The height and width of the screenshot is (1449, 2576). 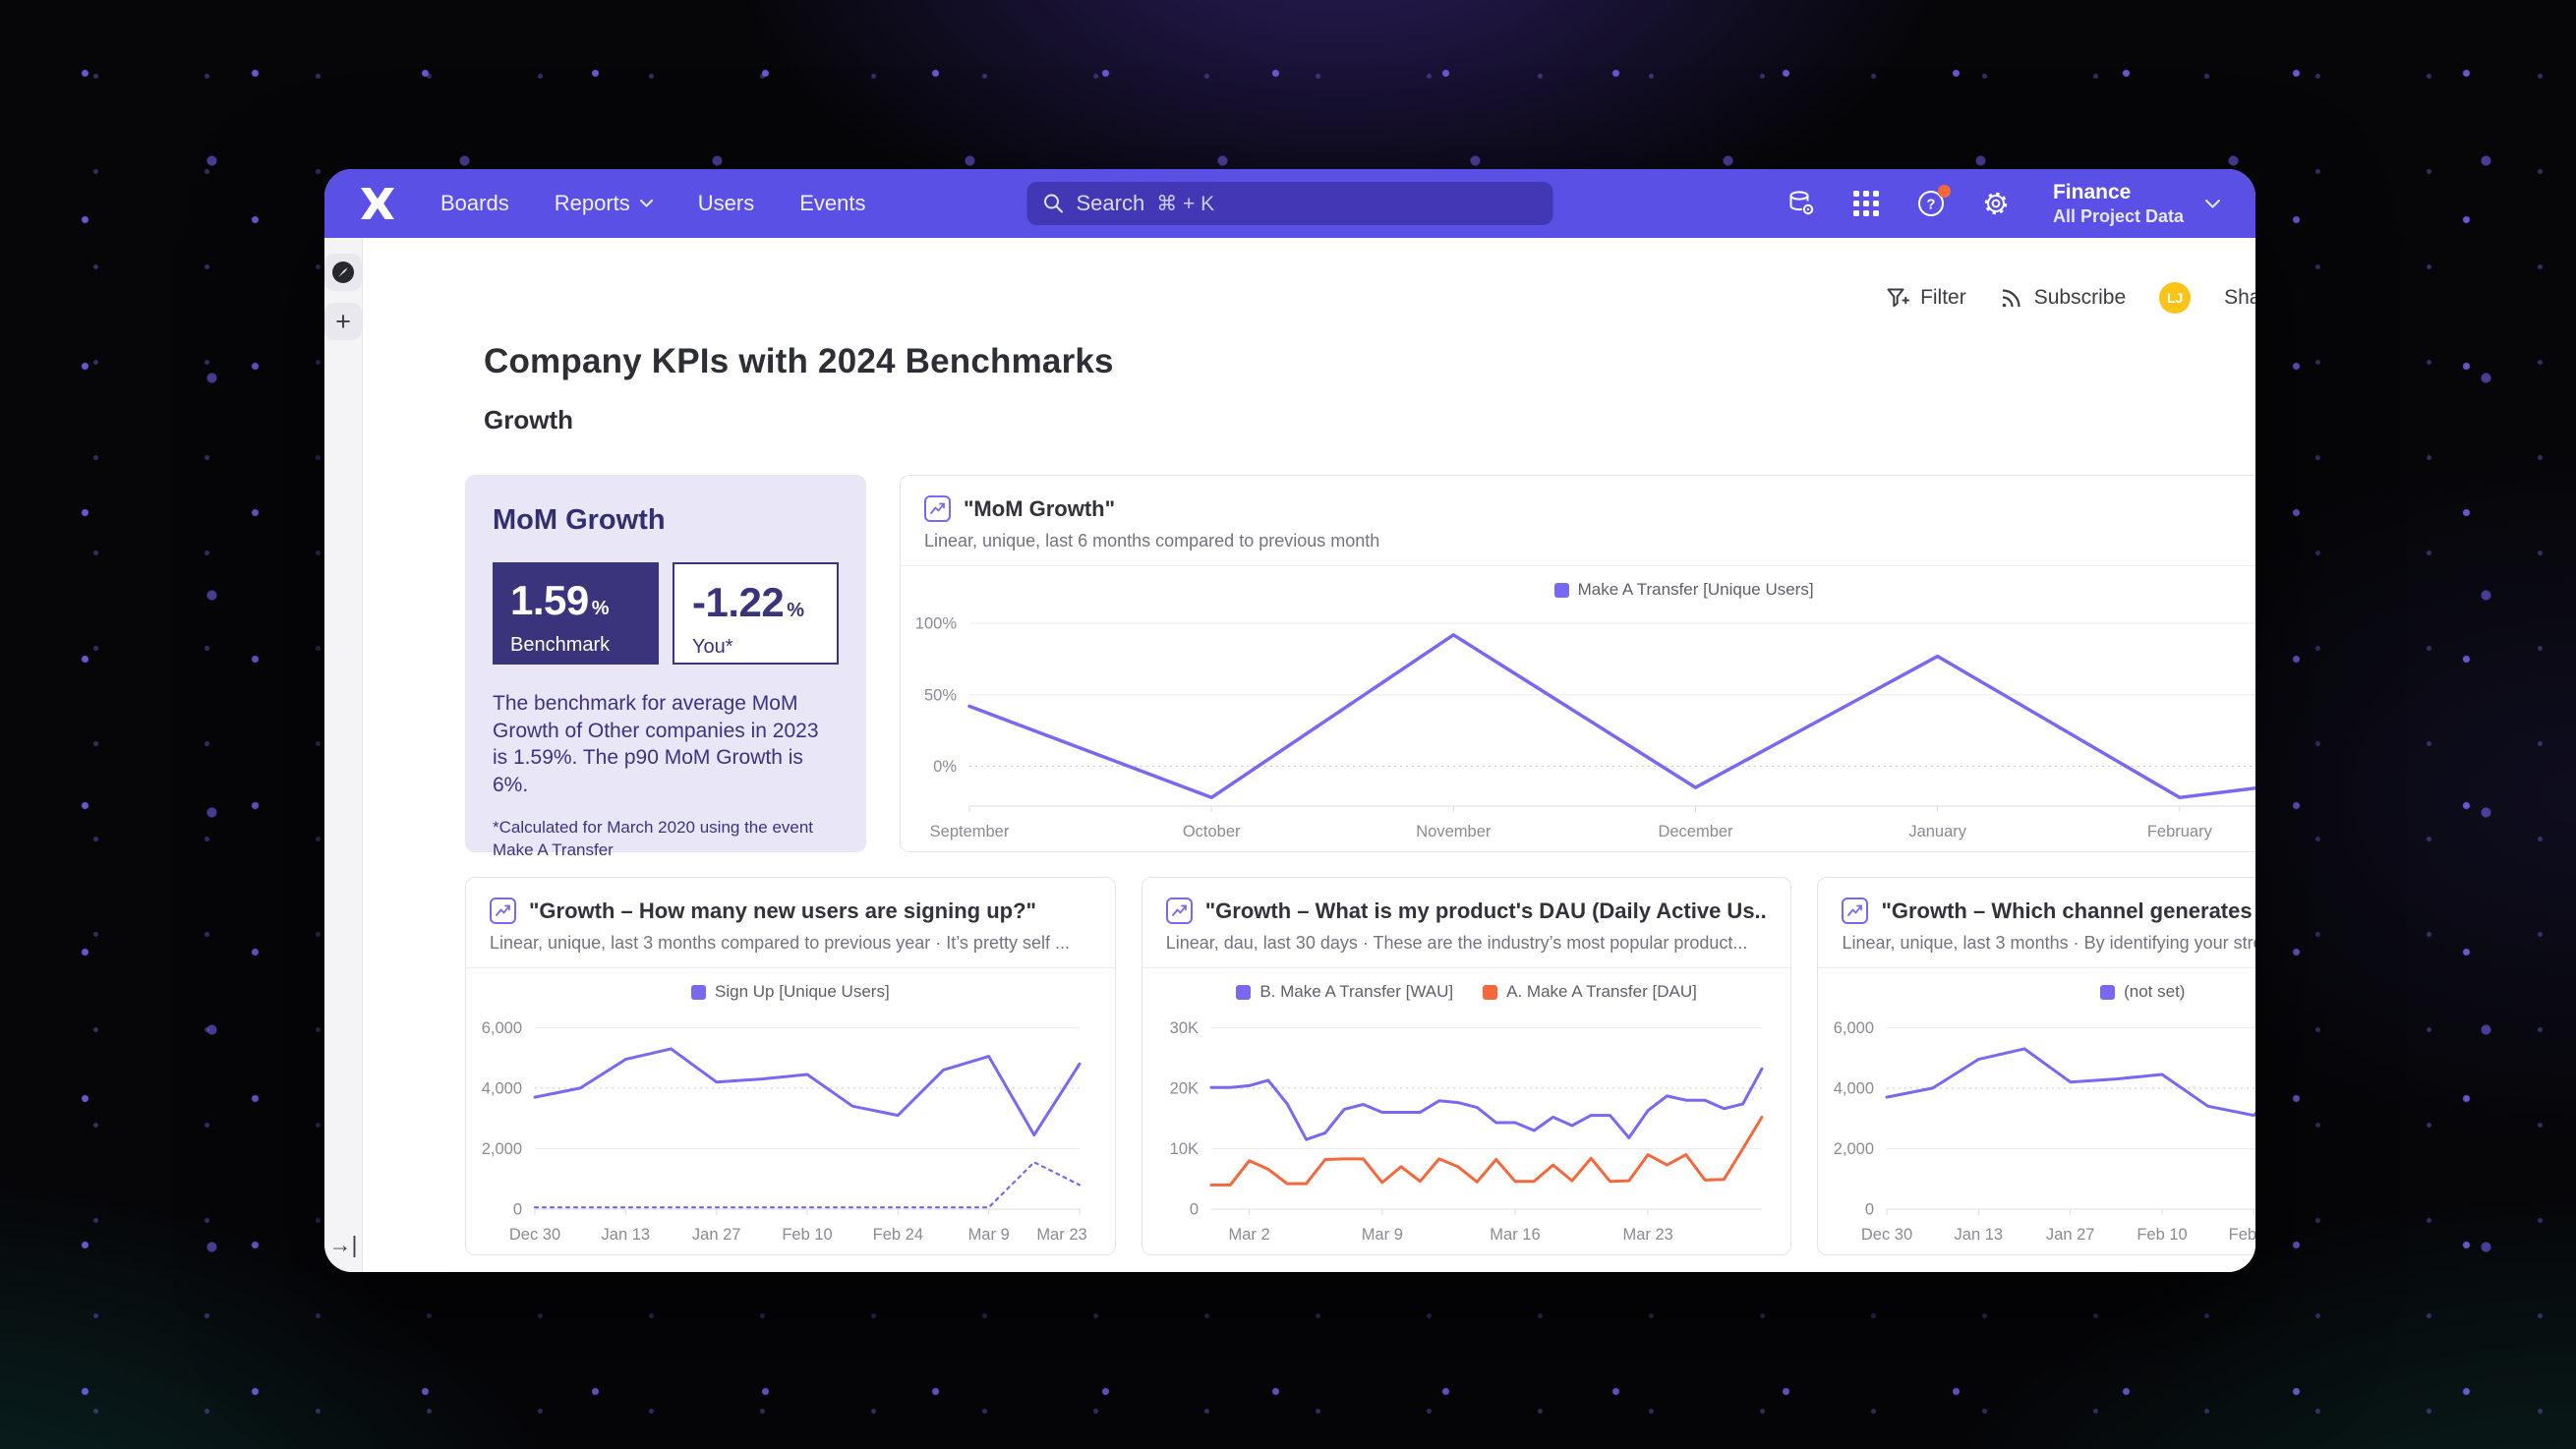 What do you see at coordinates (2142, 992) in the screenshot?
I see `legend-item: (not set)` at bounding box center [2142, 992].